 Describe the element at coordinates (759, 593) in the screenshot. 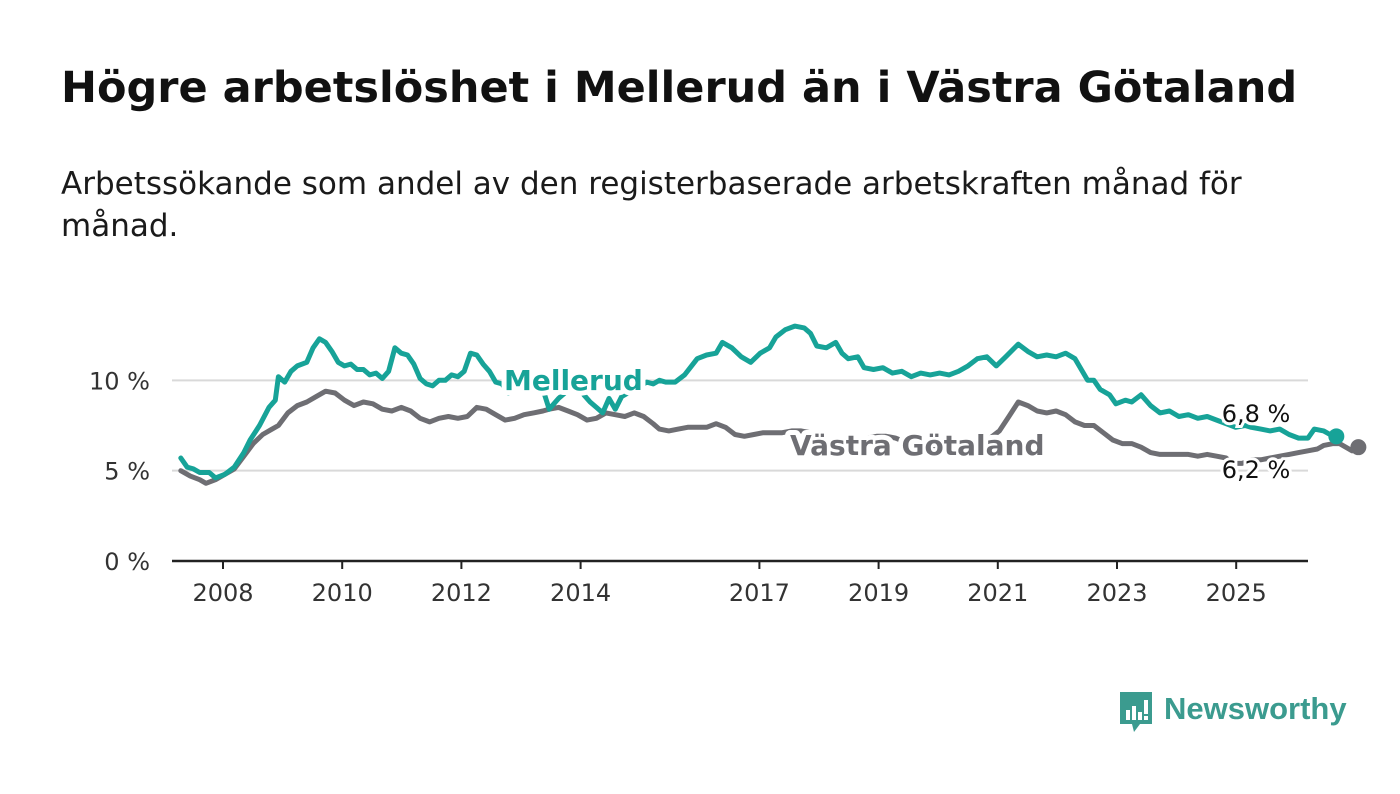

I see `x-tick-label: 2017` at that location.